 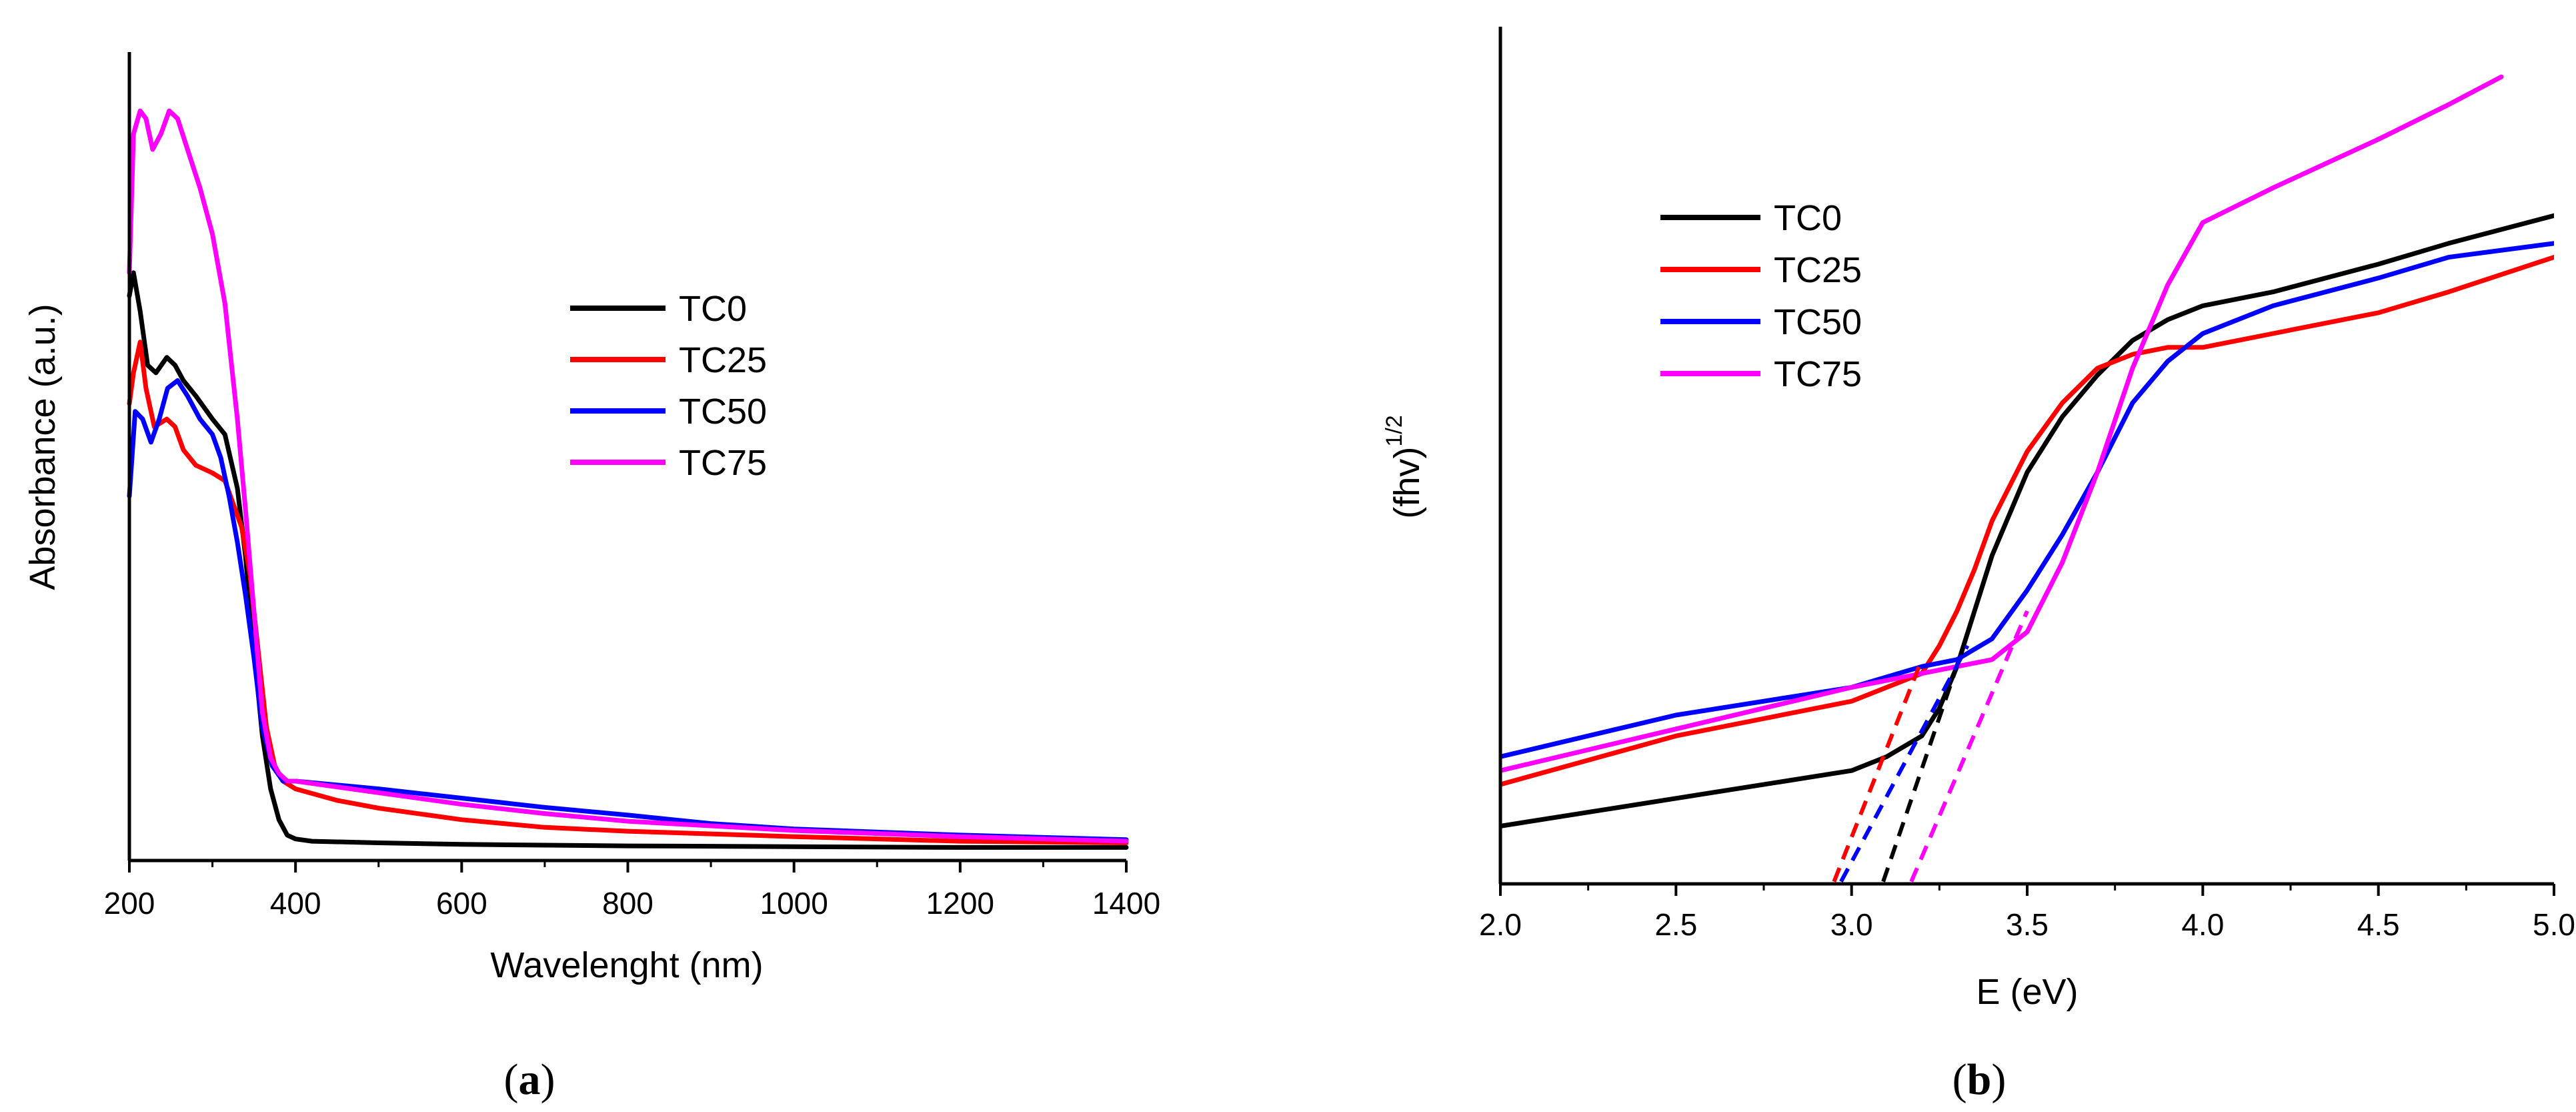 What do you see at coordinates (1851, 924) in the screenshot?
I see `panel-b-x-tick-label-3-0: 3.0` at bounding box center [1851, 924].